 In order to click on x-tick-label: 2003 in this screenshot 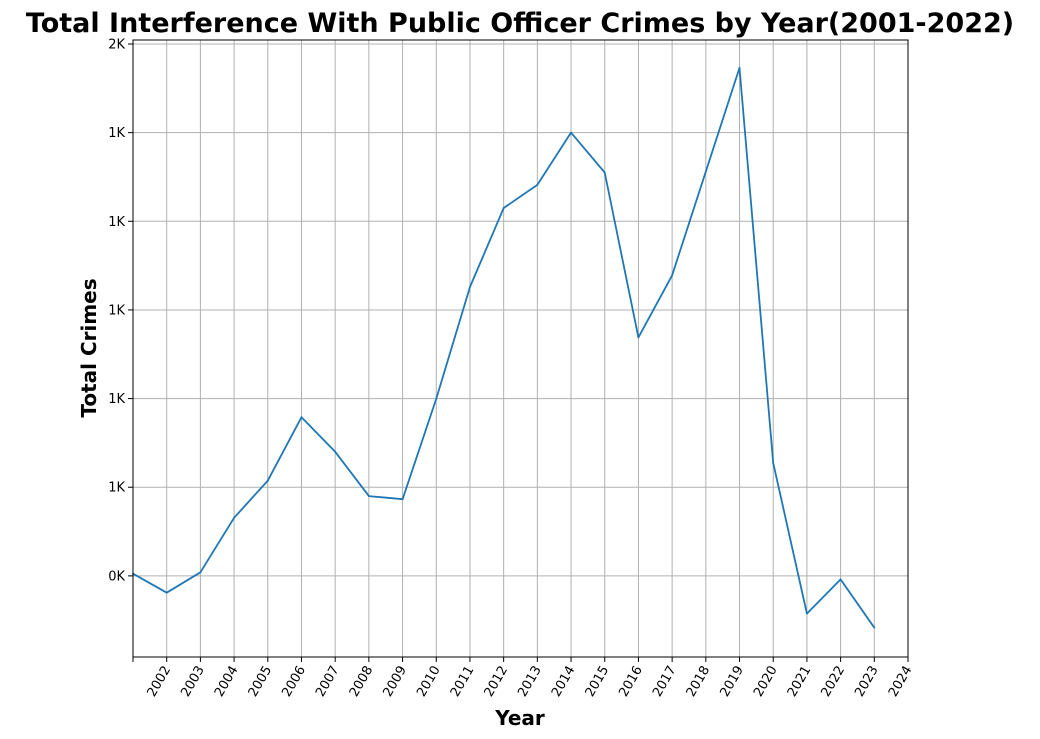, I will do `click(193, 682)`.